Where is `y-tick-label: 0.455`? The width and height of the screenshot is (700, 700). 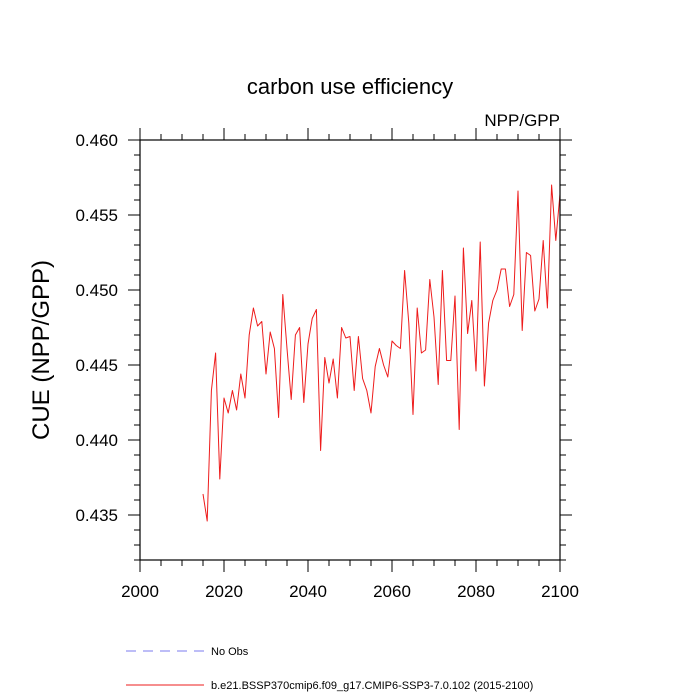 y-tick-label: 0.455 is located at coordinates (96, 215).